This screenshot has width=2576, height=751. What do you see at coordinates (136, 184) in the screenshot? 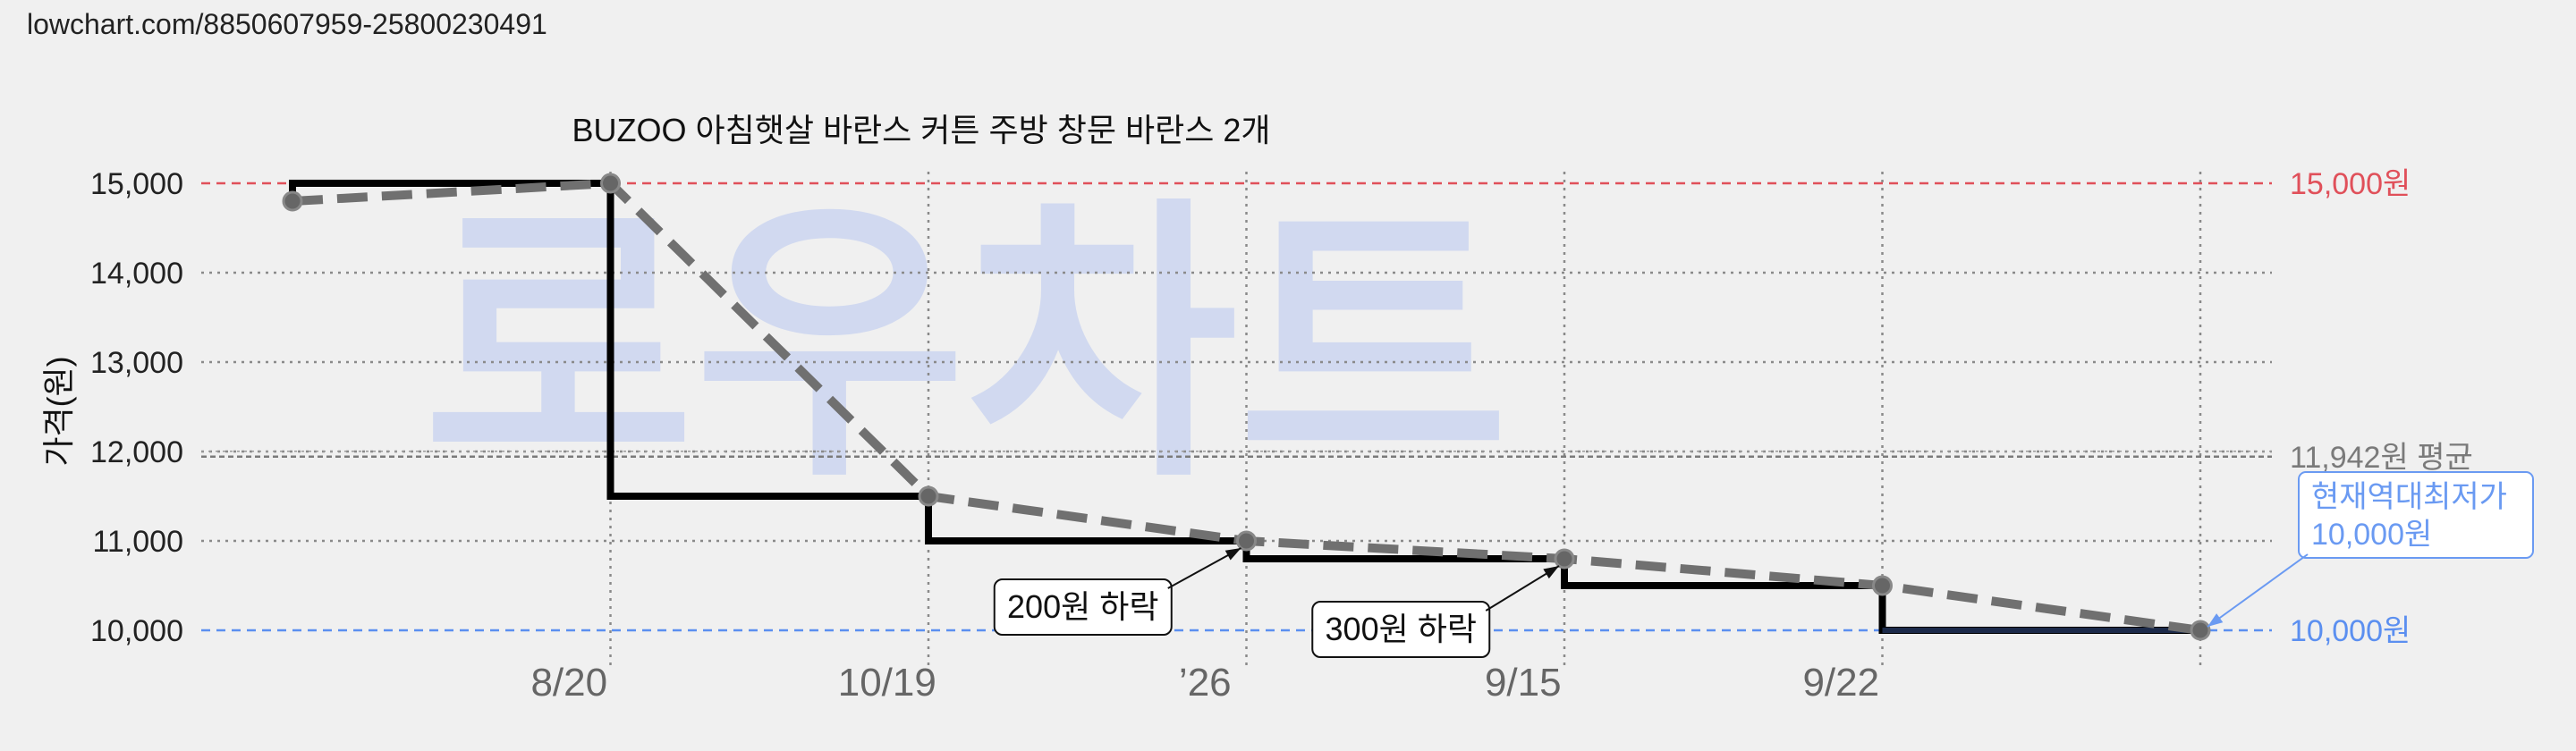
I see `y-tick-label: 15,000` at bounding box center [136, 184].